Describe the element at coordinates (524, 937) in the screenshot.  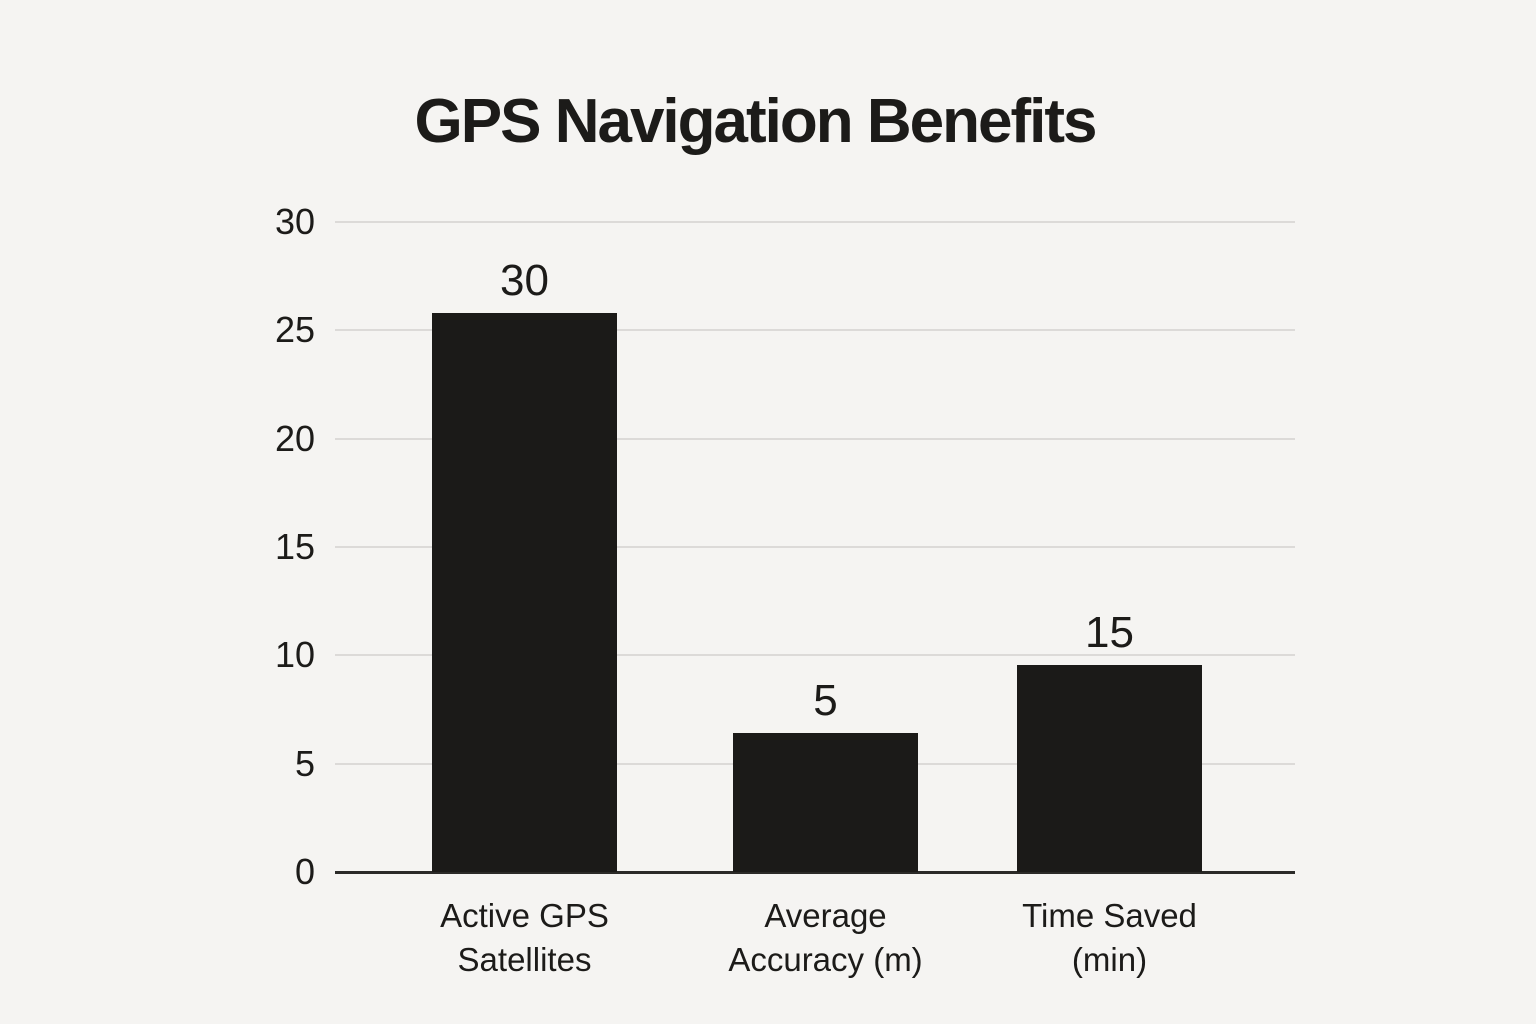
I see `x-axis-category-label-active-gps-satellites: Active GPS Satellites` at that location.